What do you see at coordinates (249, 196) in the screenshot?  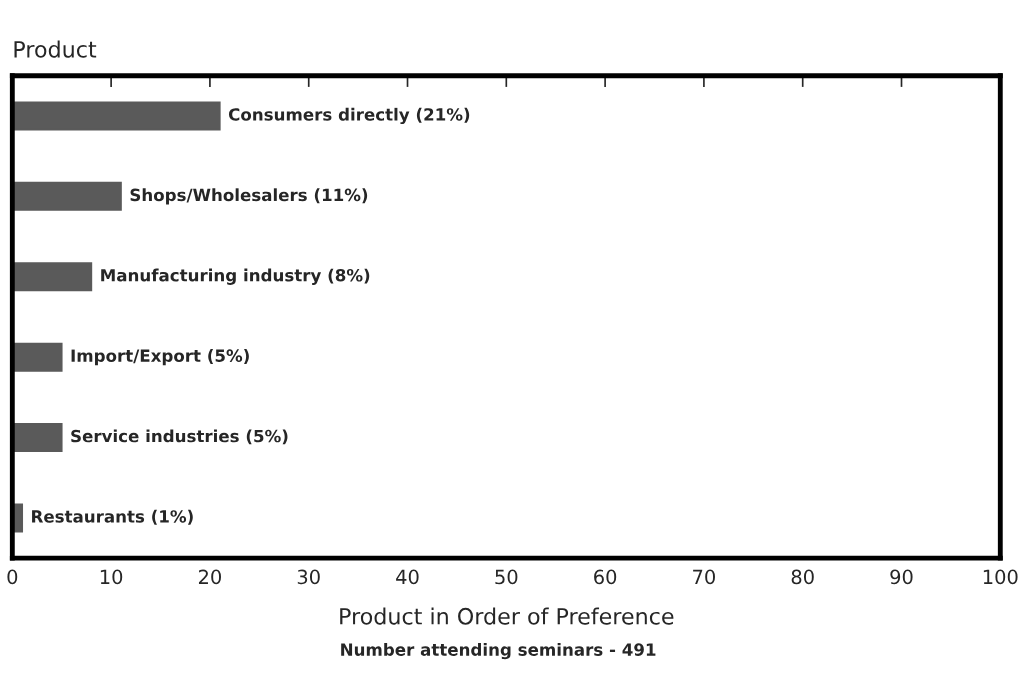 I see `data-label: Shops/Wholesalers (11%)` at bounding box center [249, 196].